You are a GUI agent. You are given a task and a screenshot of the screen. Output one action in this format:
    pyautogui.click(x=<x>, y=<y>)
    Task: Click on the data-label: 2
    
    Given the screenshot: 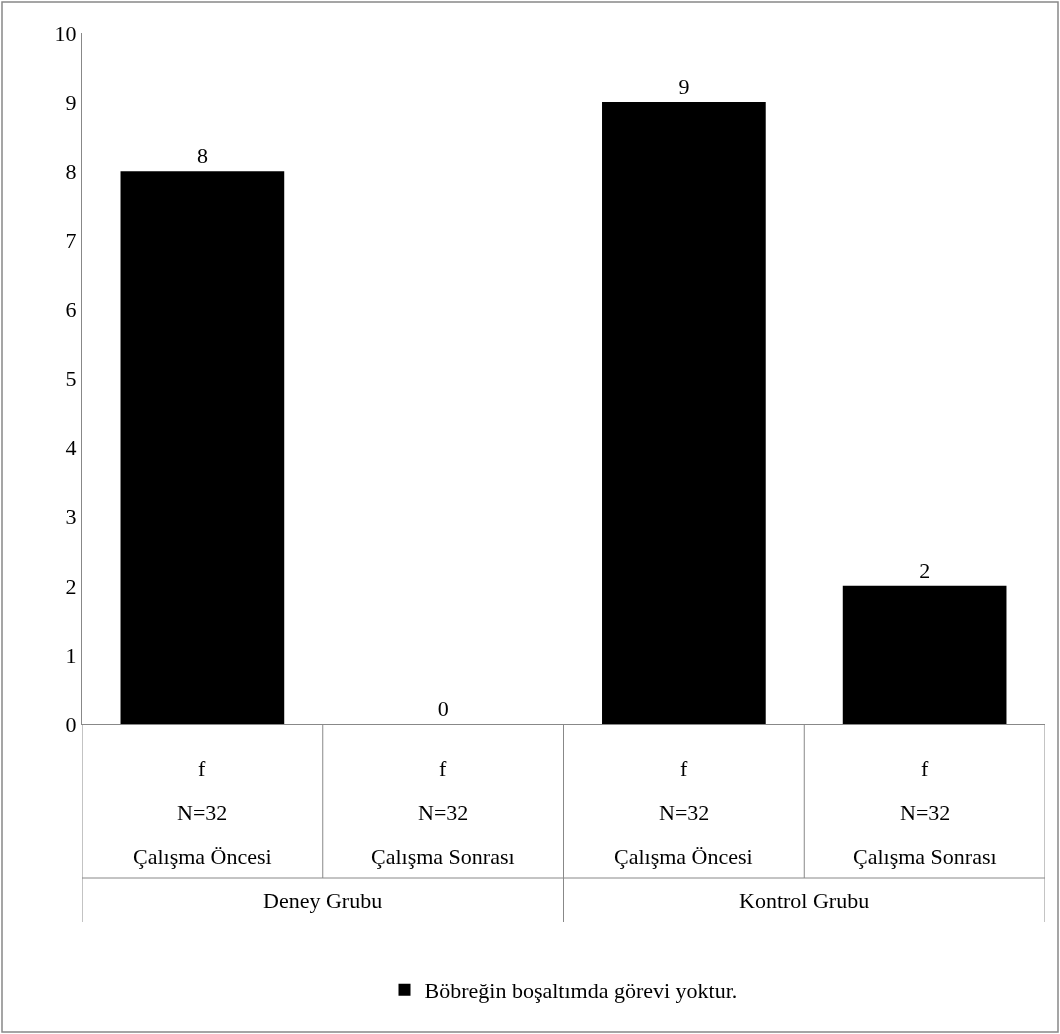 What is the action you would take?
    pyautogui.click(x=925, y=570)
    